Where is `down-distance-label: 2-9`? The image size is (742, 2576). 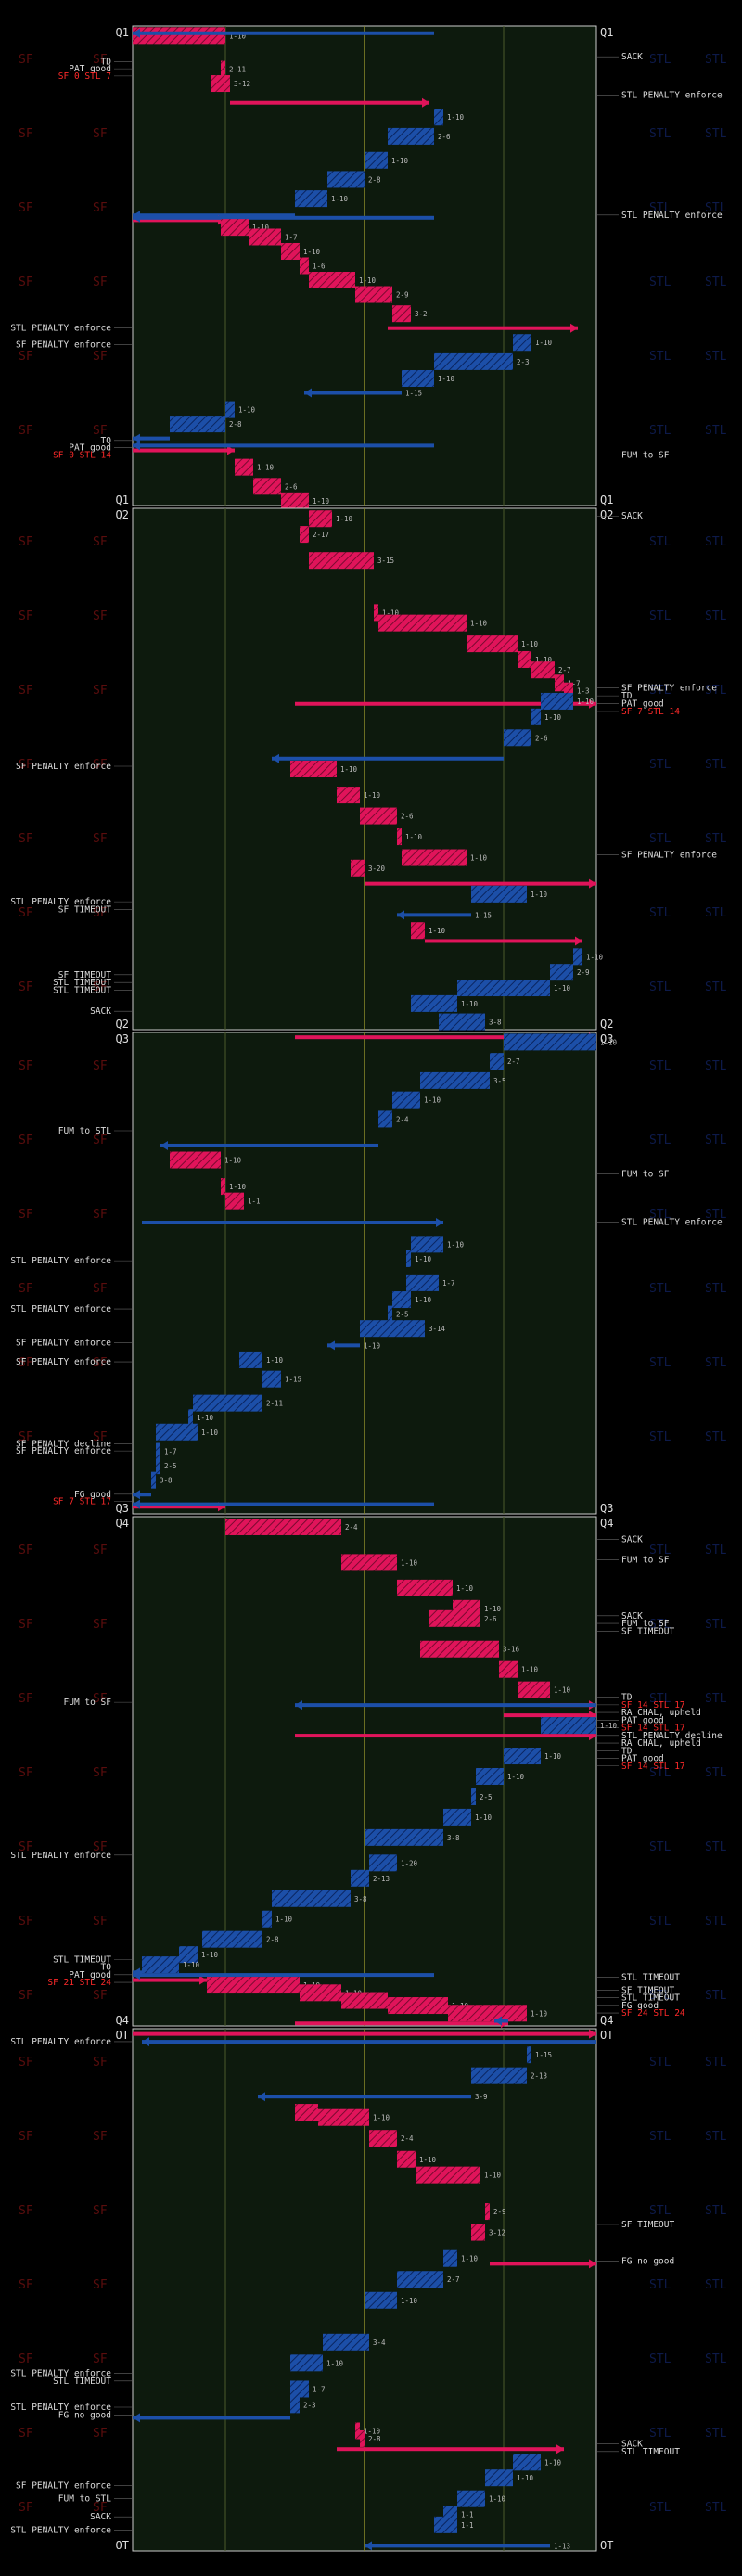
down-distance-label: 2-9 is located at coordinates (402, 295).